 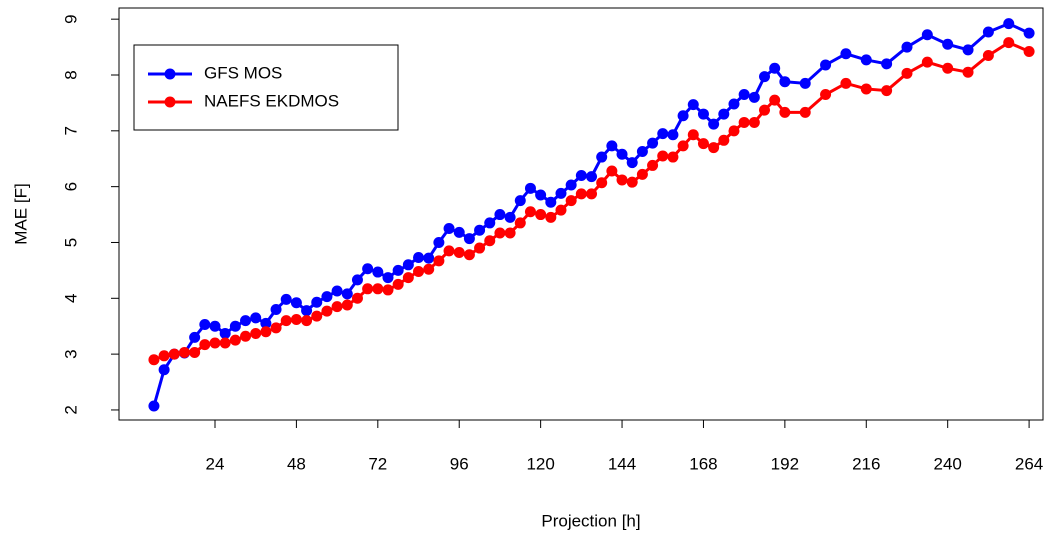 What do you see at coordinates (590, 520) in the screenshot?
I see `x-axis-label: Projection [h]` at bounding box center [590, 520].